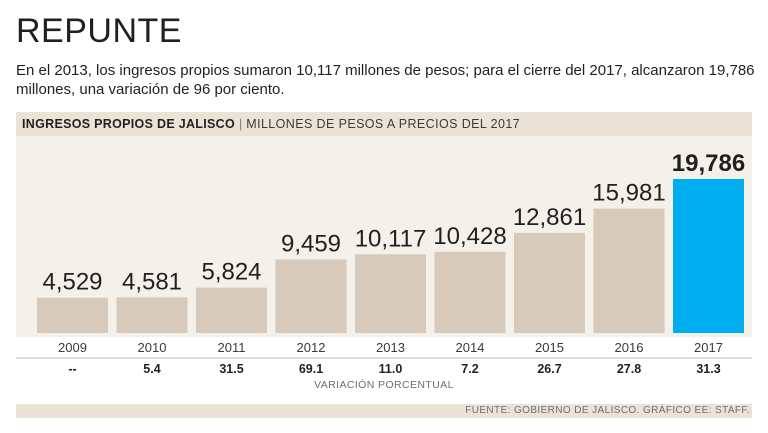 The height and width of the screenshot is (433, 768). What do you see at coordinates (72, 315) in the screenshot?
I see `bar-2009` at bounding box center [72, 315].